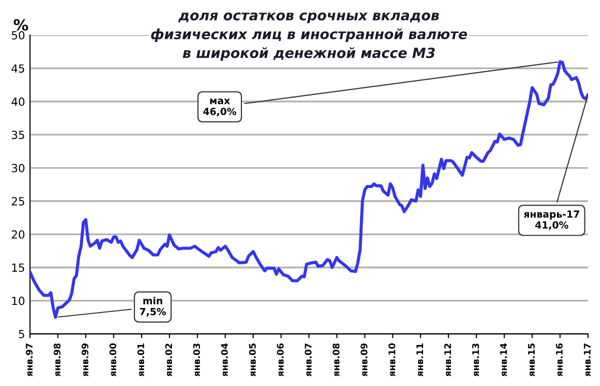 The width and height of the screenshot is (600, 386). Describe the element at coordinates (308, 360) in the screenshot. I see `x-tick-label: янв.07` at that location.